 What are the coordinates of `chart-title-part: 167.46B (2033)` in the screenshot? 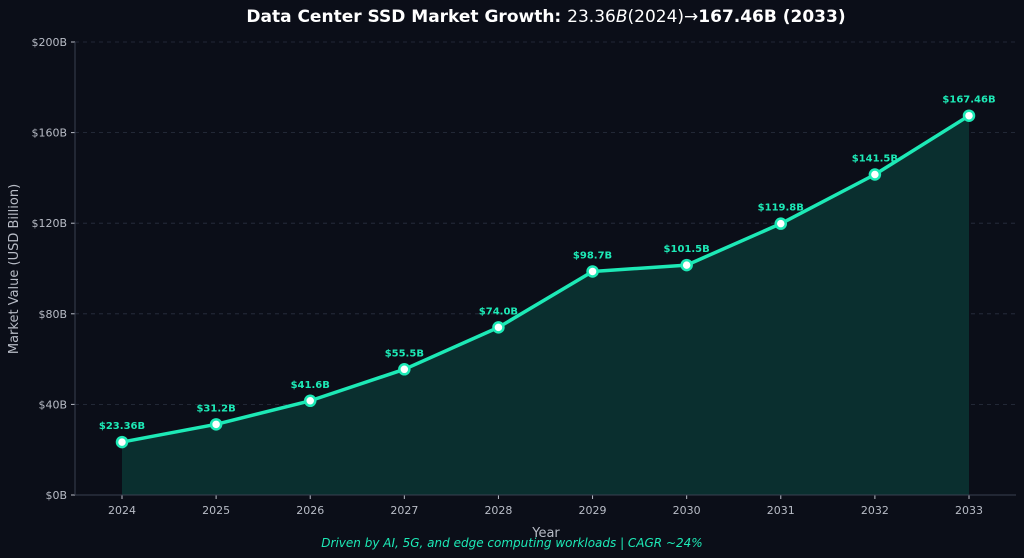 It's located at (771, 17).